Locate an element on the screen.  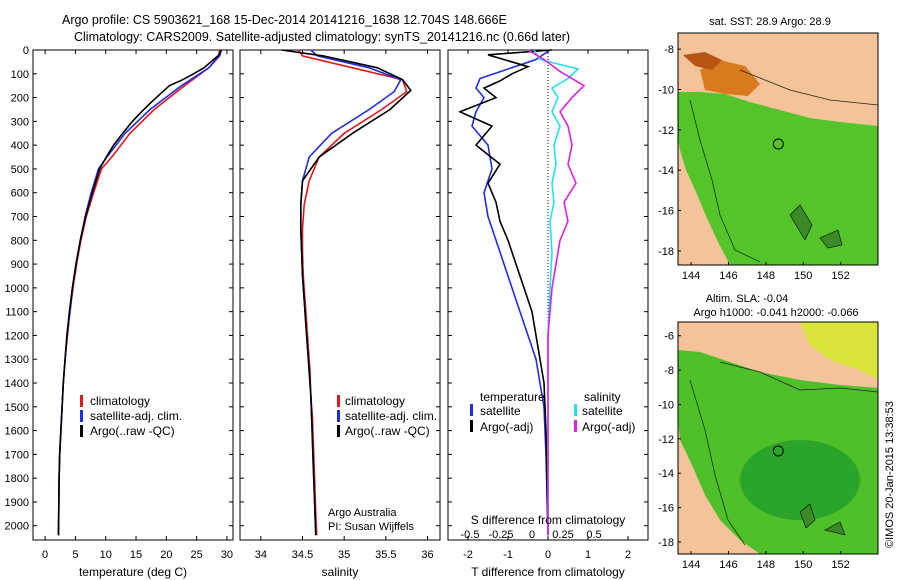
x-tick-label: 30 is located at coordinates (227, 555).